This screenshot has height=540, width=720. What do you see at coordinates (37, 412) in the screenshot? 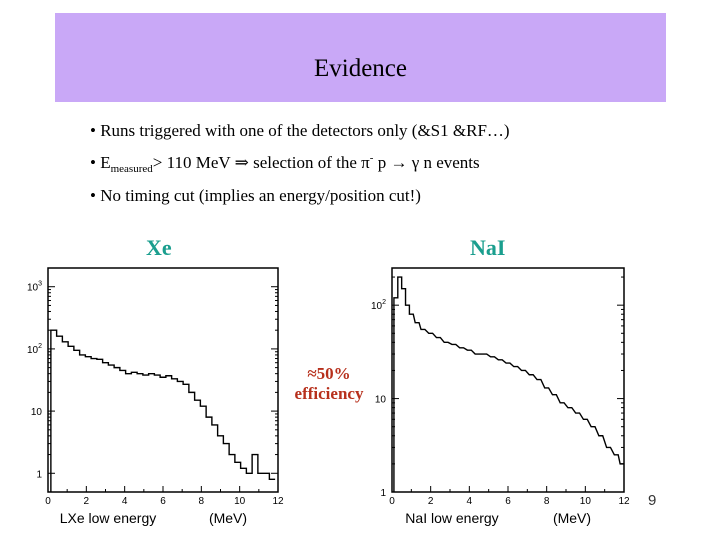
I see `plot0-y-tick-label: 10` at bounding box center [37, 412].